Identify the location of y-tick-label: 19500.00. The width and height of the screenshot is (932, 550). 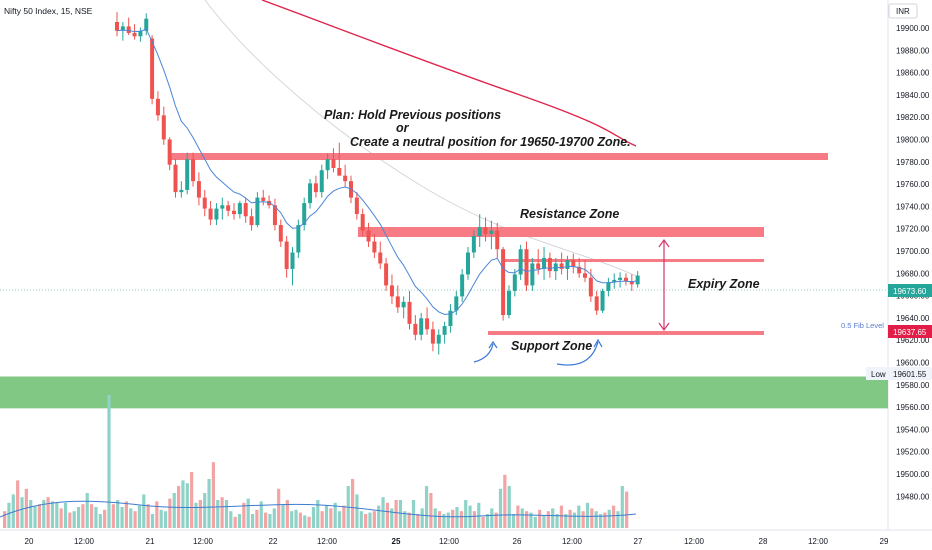
(913, 474).